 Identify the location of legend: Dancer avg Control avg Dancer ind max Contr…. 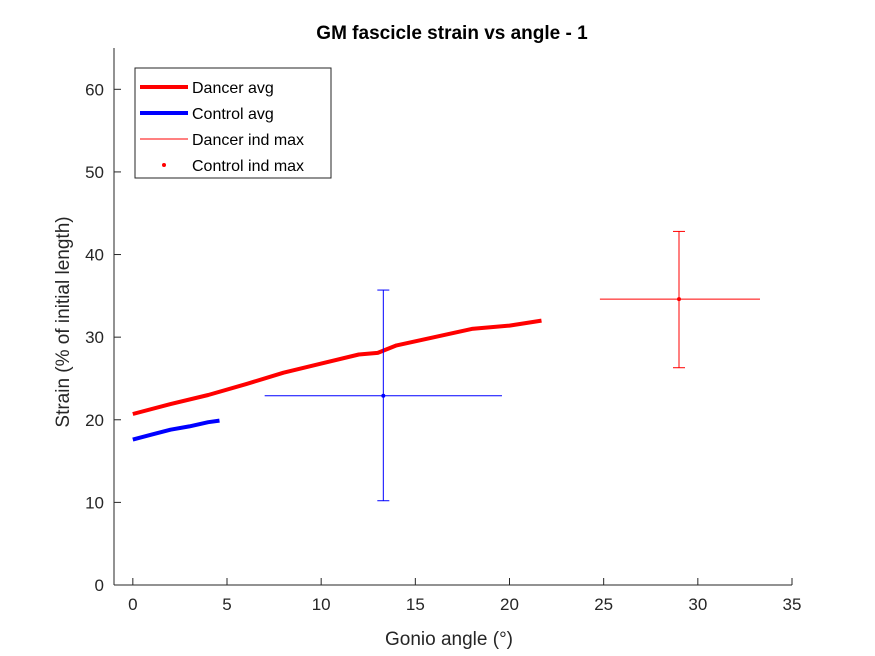
(233, 123).